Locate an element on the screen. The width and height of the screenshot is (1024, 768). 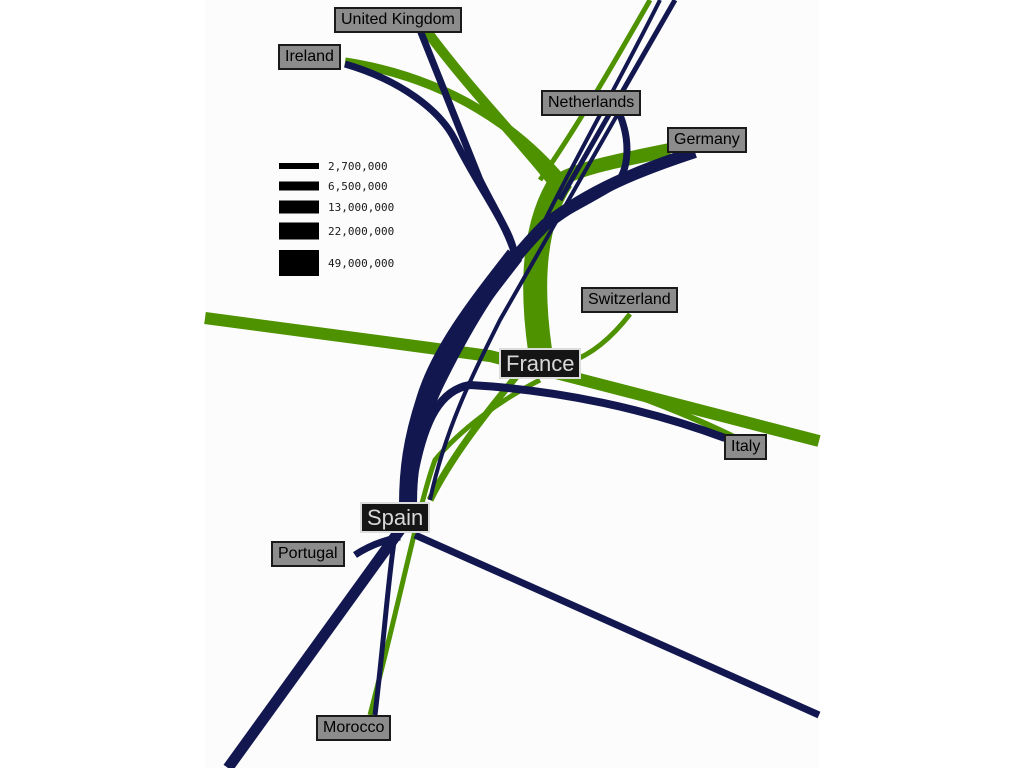
place-label-switzerland: Switzerland is located at coordinates (629, 300).